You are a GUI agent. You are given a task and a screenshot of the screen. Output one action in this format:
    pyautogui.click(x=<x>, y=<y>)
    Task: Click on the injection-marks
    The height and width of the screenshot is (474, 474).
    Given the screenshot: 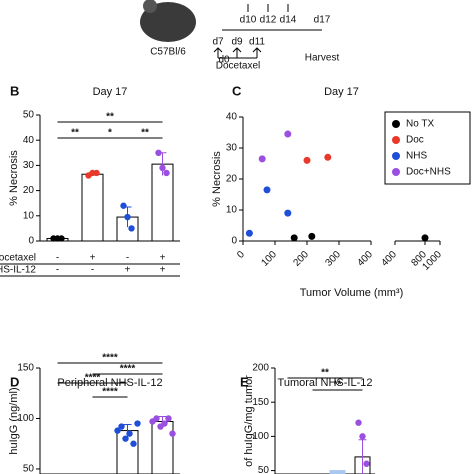 What is the action you would take?
    pyautogui.click(x=268, y=8)
    